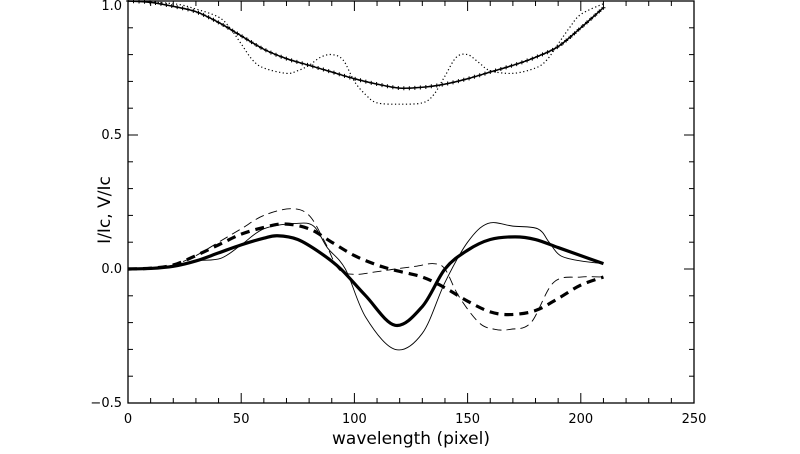  I want to click on series-line-thick-solid, so click(365, 280).